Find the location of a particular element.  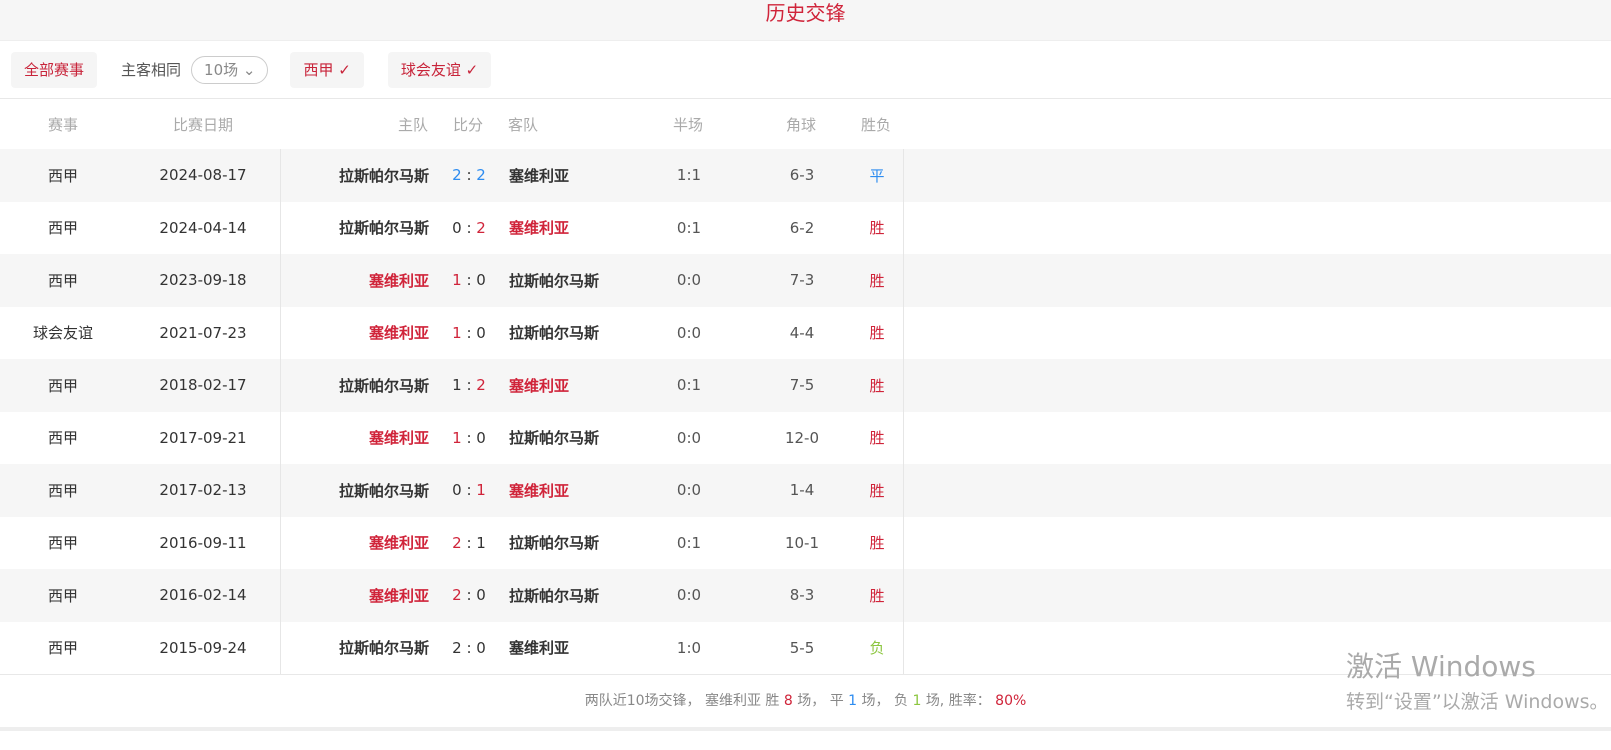

filter-bar: 全部赛事 主客相同 10场 ⌄ 西甲 ✓ 球会友谊 ✓ is located at coordinates (805, 70).